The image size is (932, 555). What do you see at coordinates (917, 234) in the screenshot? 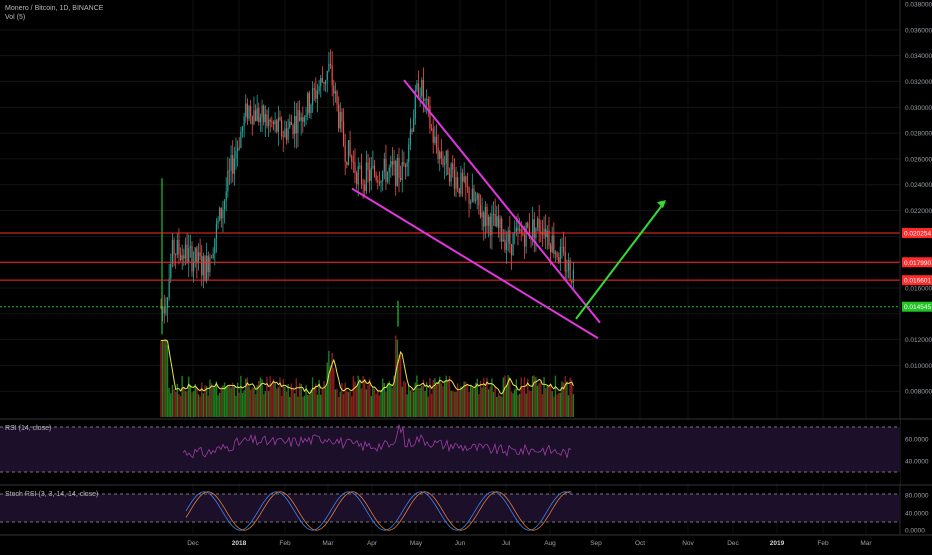
I see `price-level-tag-label: 0.020254` at bounding box center [917, 234].